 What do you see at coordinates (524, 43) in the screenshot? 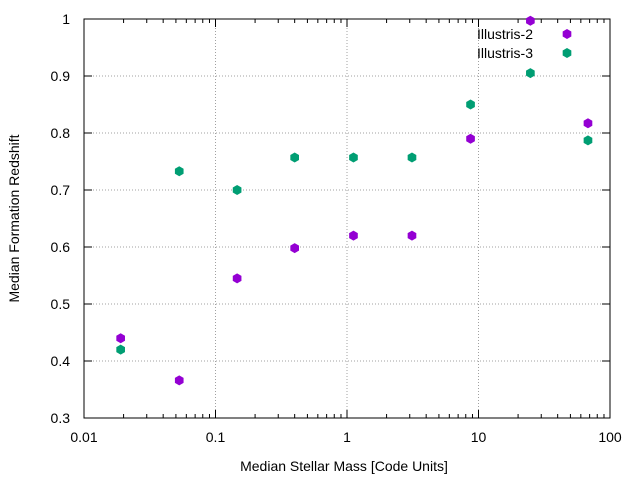
I see `legend: Illustris-2 Illustris-3` at bounding box center [524, 43].